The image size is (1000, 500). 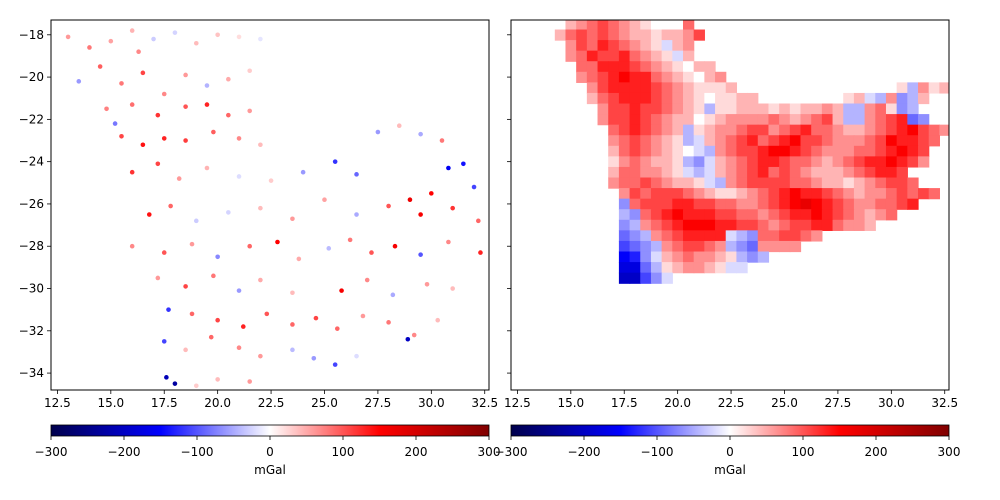 What do you see at coordinates (657, 452) in the screenshot?
I see `right-colorbar-tick-label: −100` at bounding box center [657, 452].